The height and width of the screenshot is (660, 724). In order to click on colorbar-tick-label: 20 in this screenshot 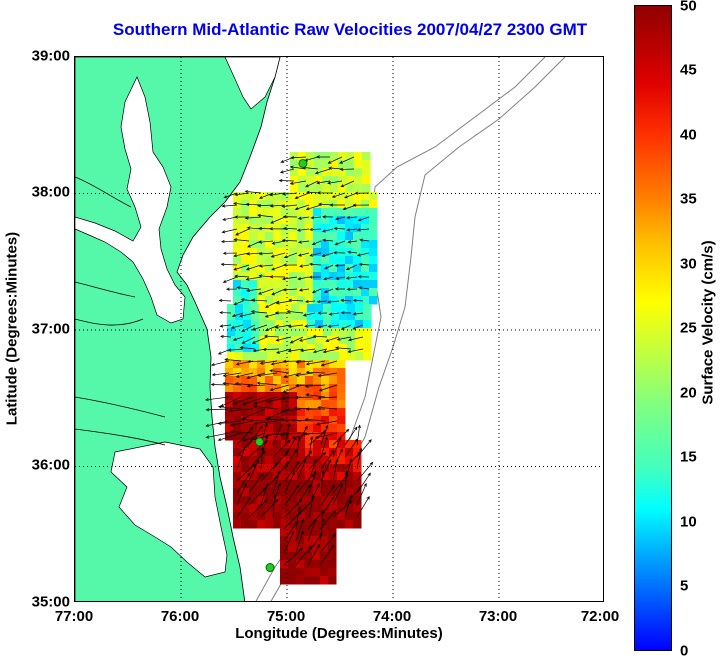, I will do `click(688, 393)`.